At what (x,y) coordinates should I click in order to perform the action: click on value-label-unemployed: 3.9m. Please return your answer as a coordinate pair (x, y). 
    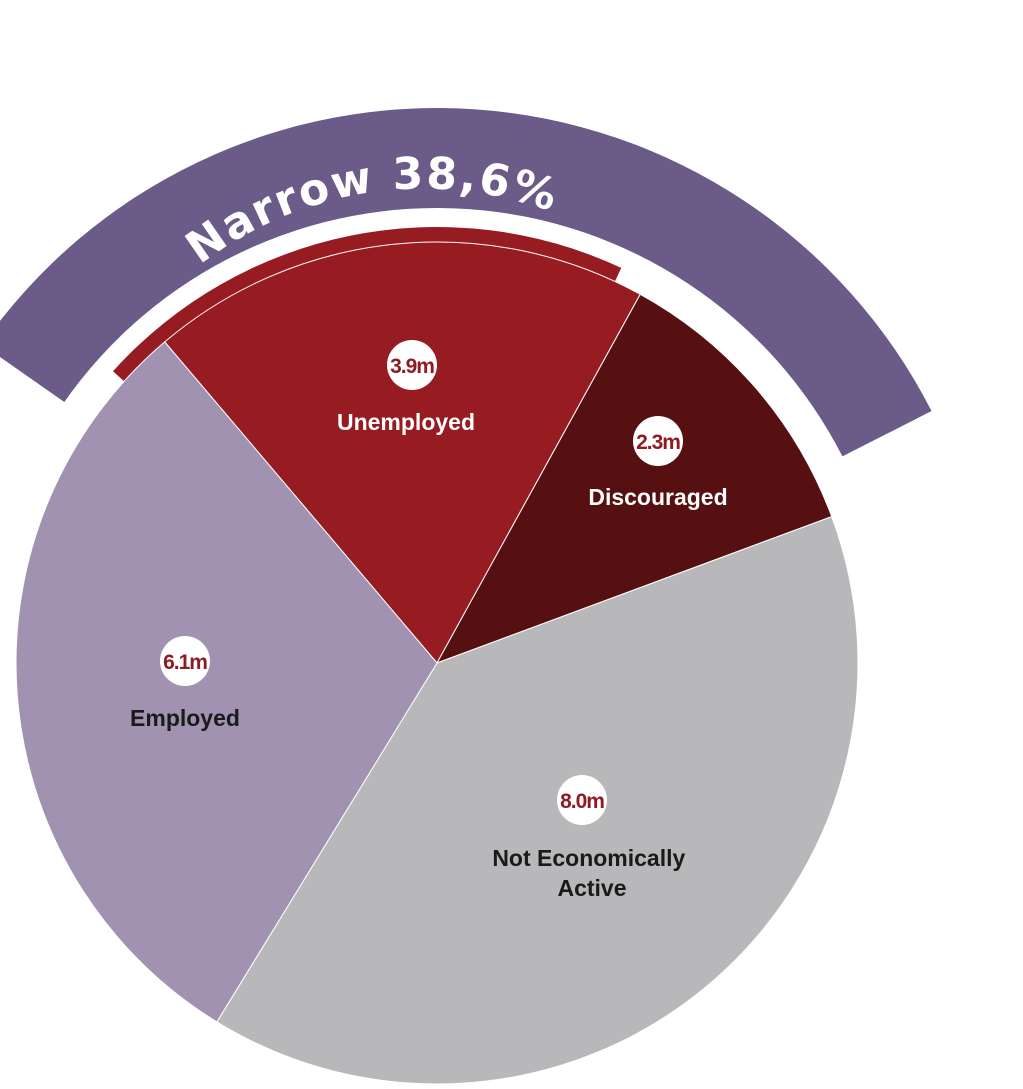
    Looking at the image, I should click on (412, 366).